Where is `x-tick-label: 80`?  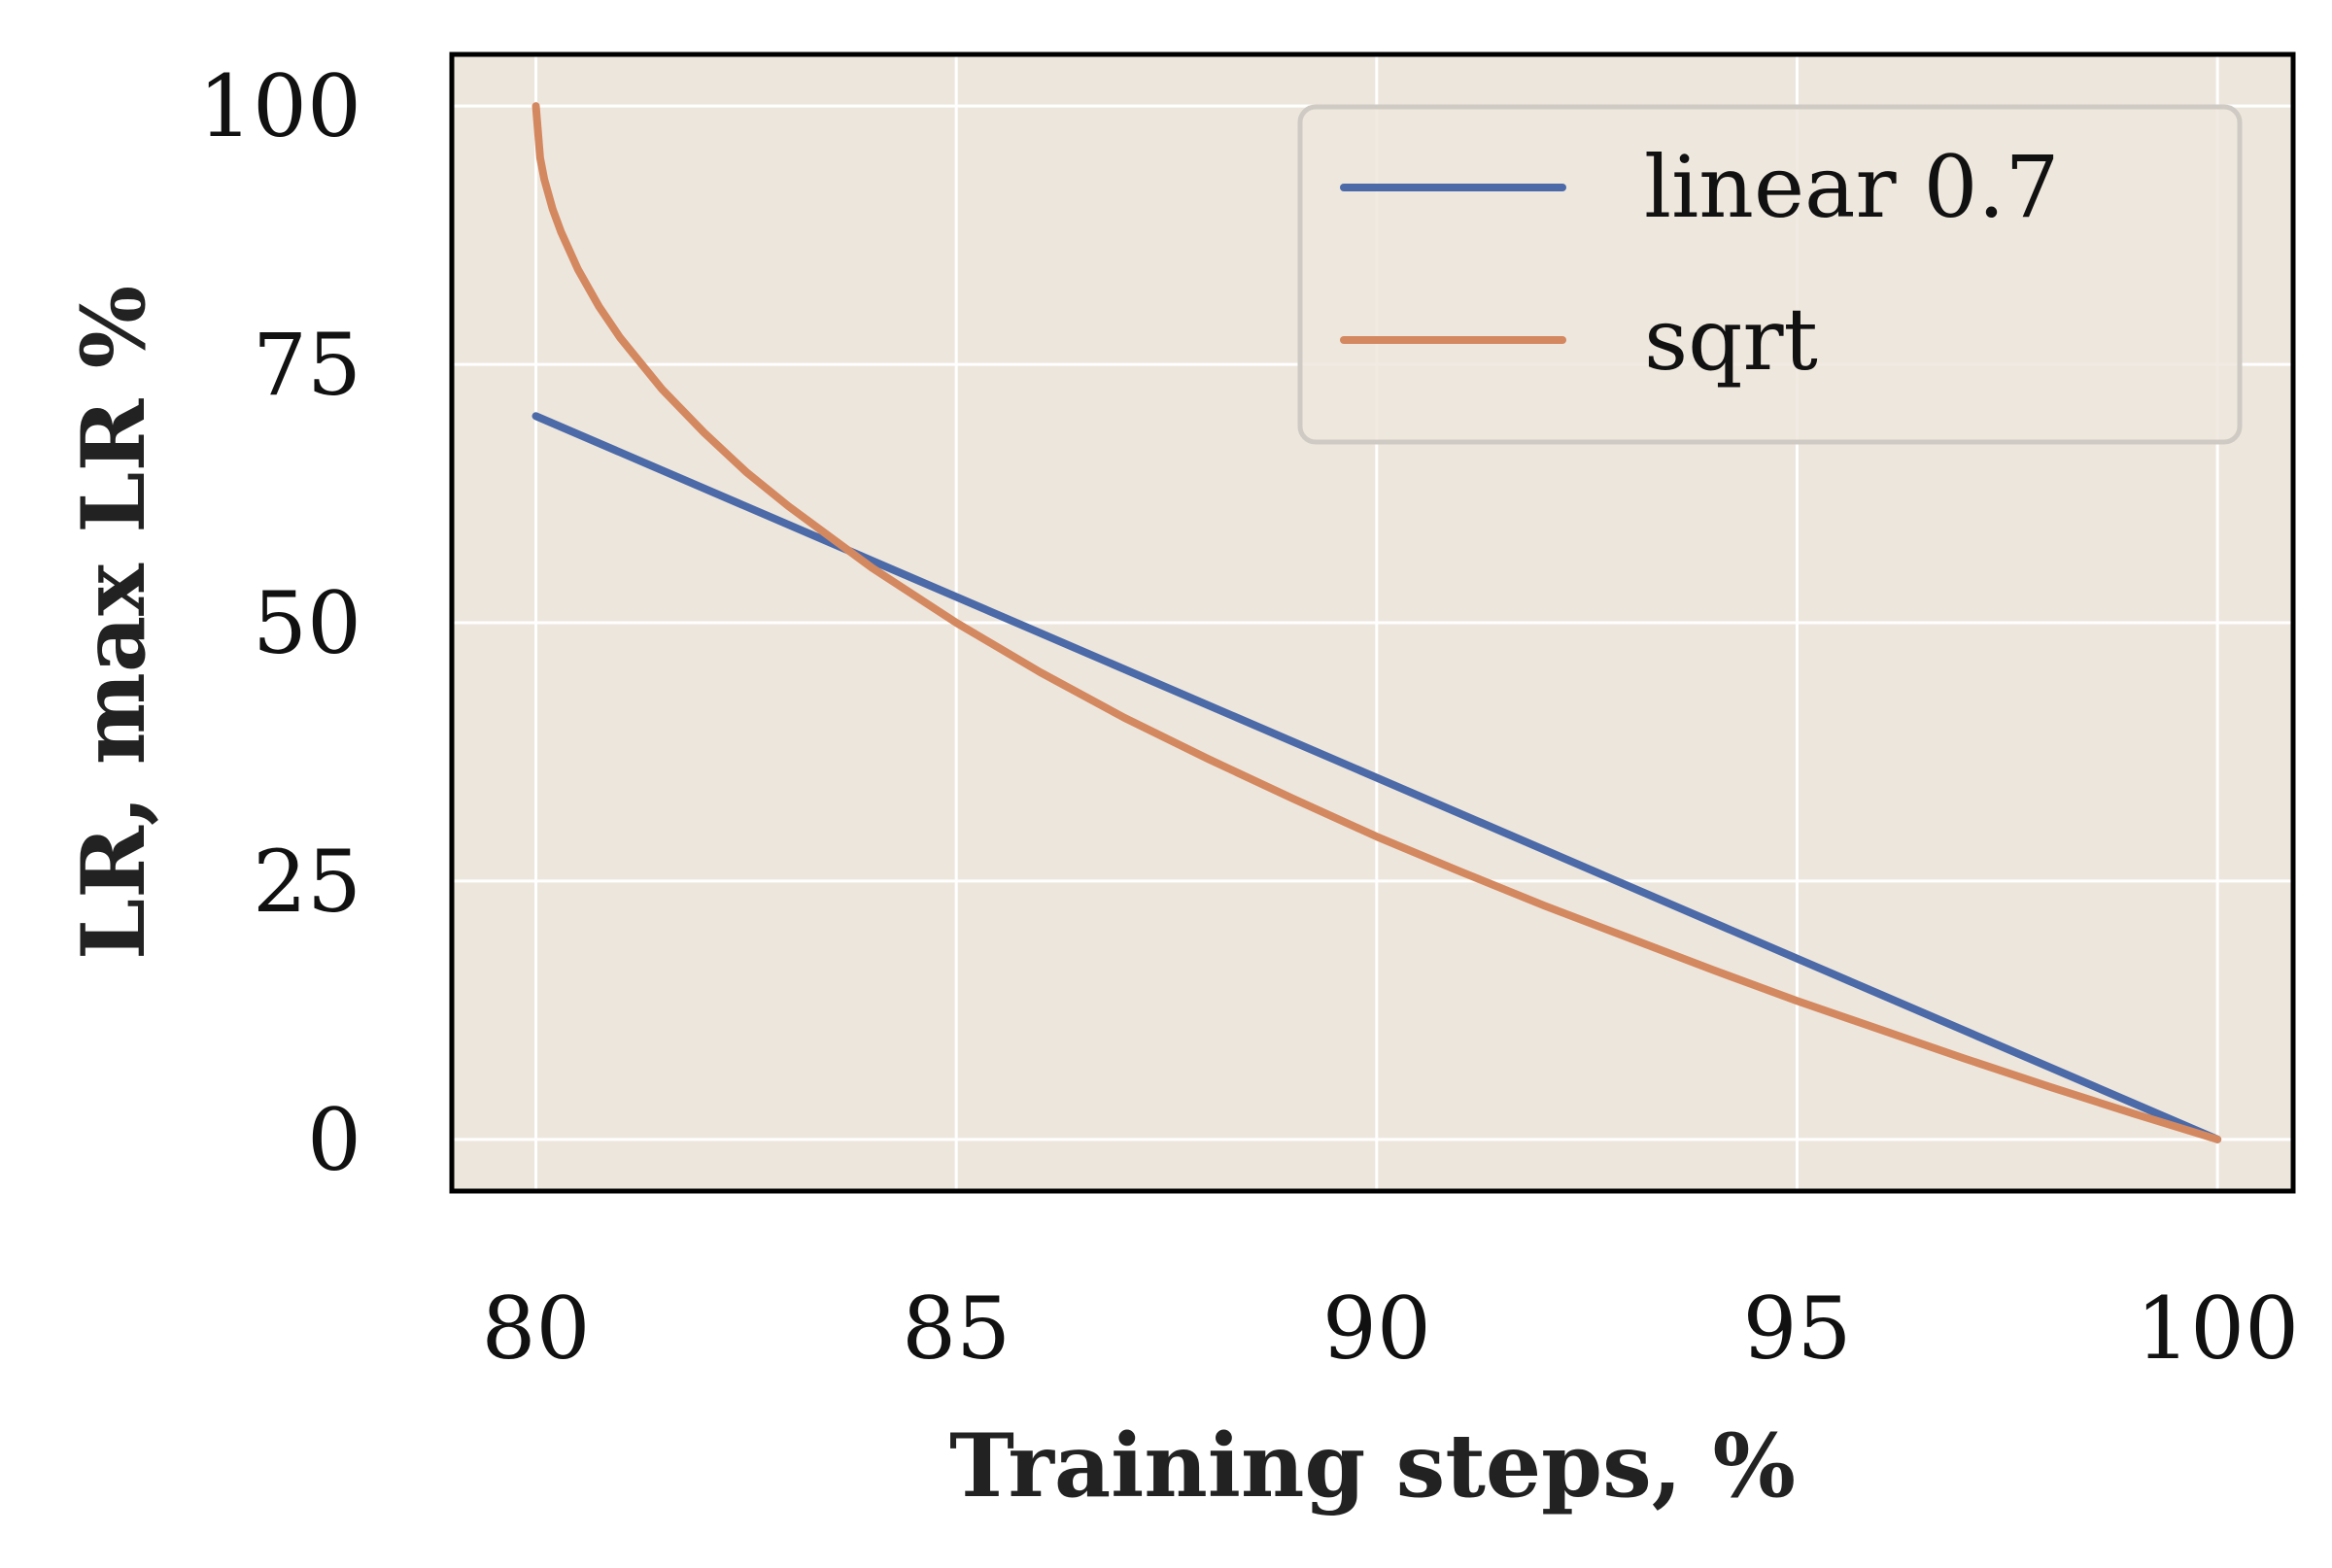 x-tick-label: 80 is located at coordinates (536, 1328).